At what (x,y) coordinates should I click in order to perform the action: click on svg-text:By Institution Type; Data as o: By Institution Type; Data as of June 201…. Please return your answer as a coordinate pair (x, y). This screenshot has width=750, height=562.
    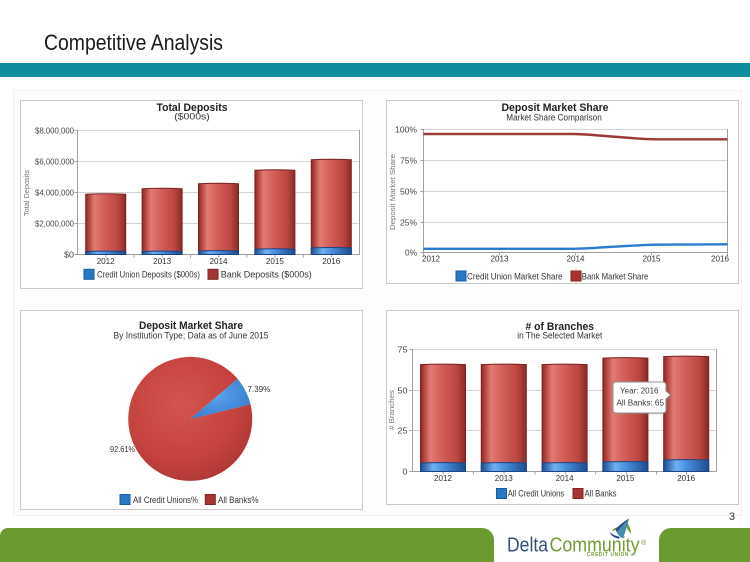
    Looking at the image, I should click on (191, 336).